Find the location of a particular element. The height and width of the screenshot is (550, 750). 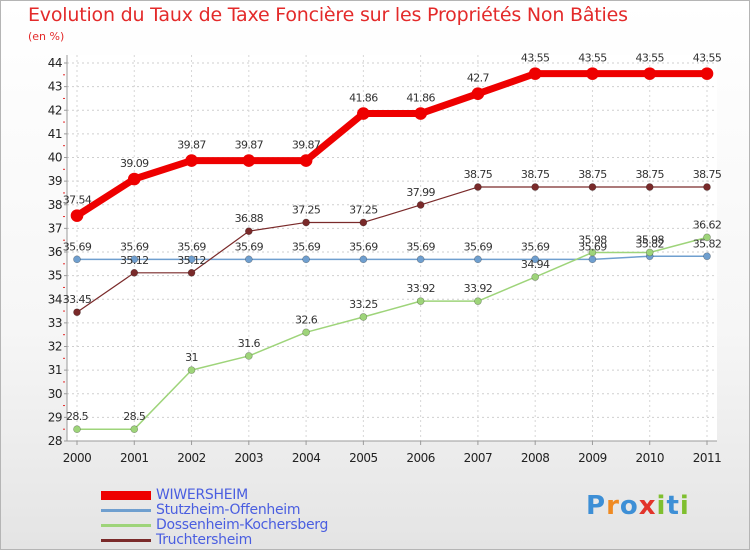

data-label: 28.5 is located at coordinates (134, 416).